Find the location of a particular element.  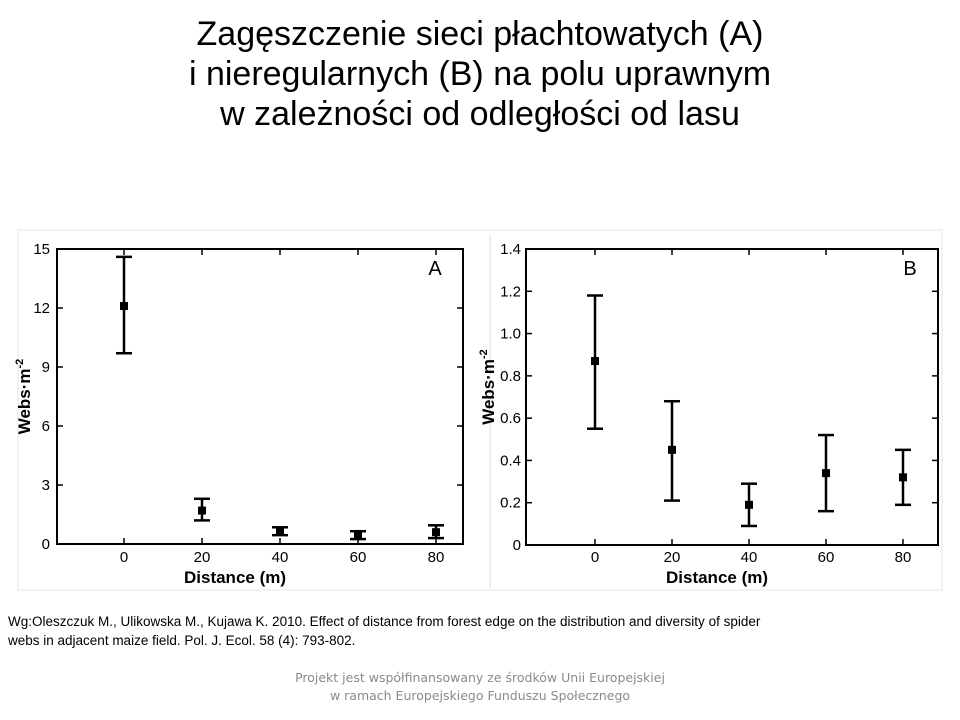

title-line-3: w zależności od odległości od lasu is located at coordinates (480, 114).